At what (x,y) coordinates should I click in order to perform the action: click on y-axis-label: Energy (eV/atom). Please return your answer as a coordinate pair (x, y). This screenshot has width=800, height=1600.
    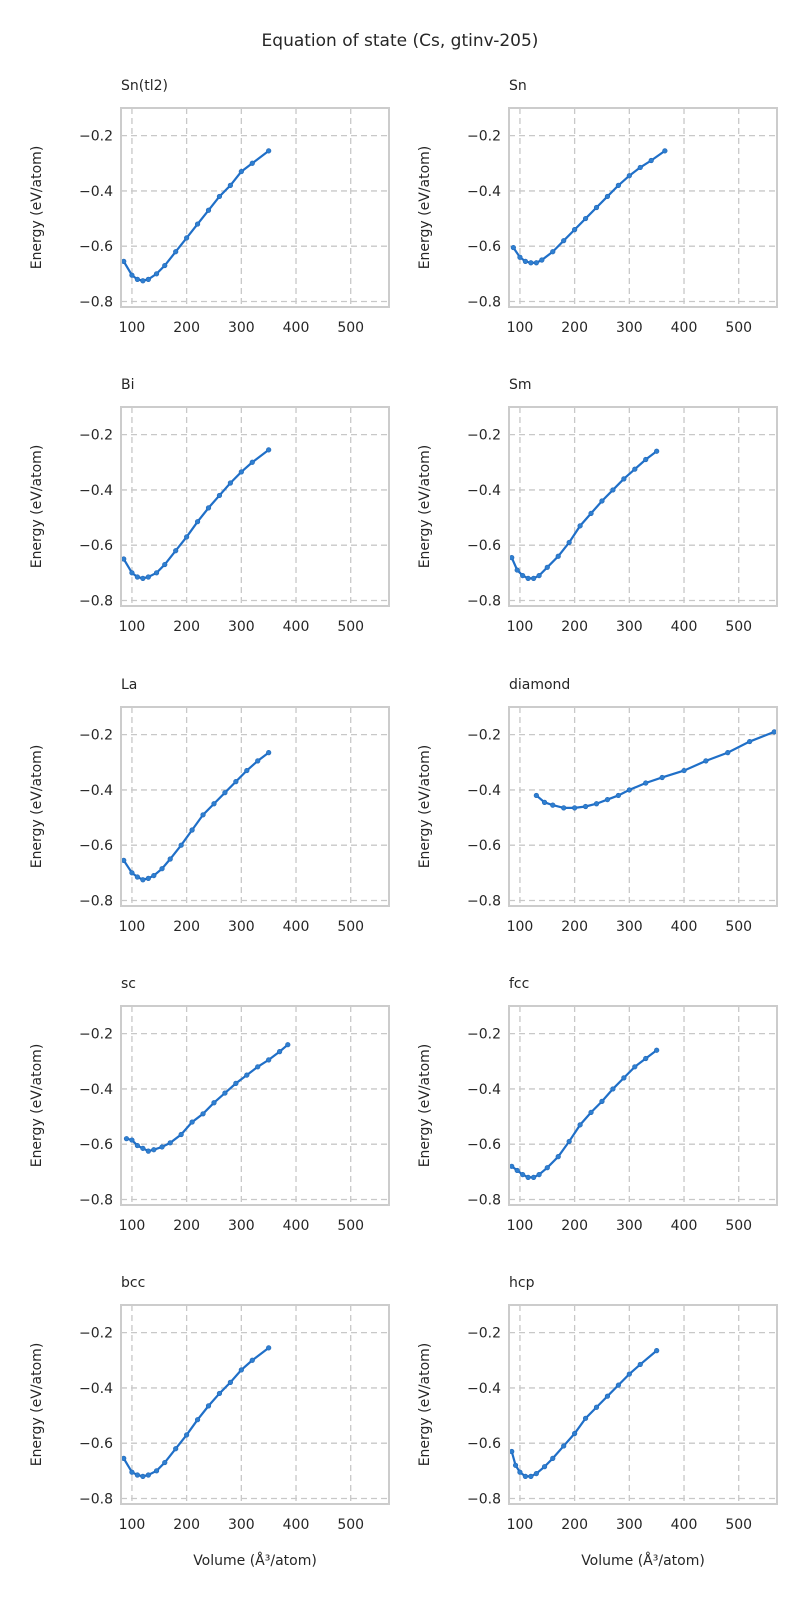
    Looking at the image, I should click on (425, 208).